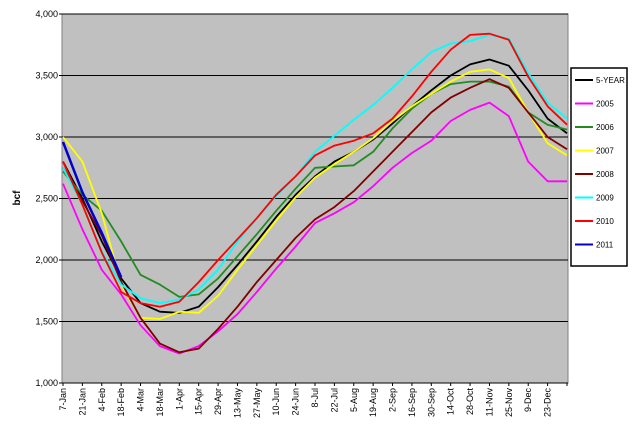  Describe the element at coordinates (82, 402) in the screenshot. I see `x-tick-label: 21-Jan` at that location.